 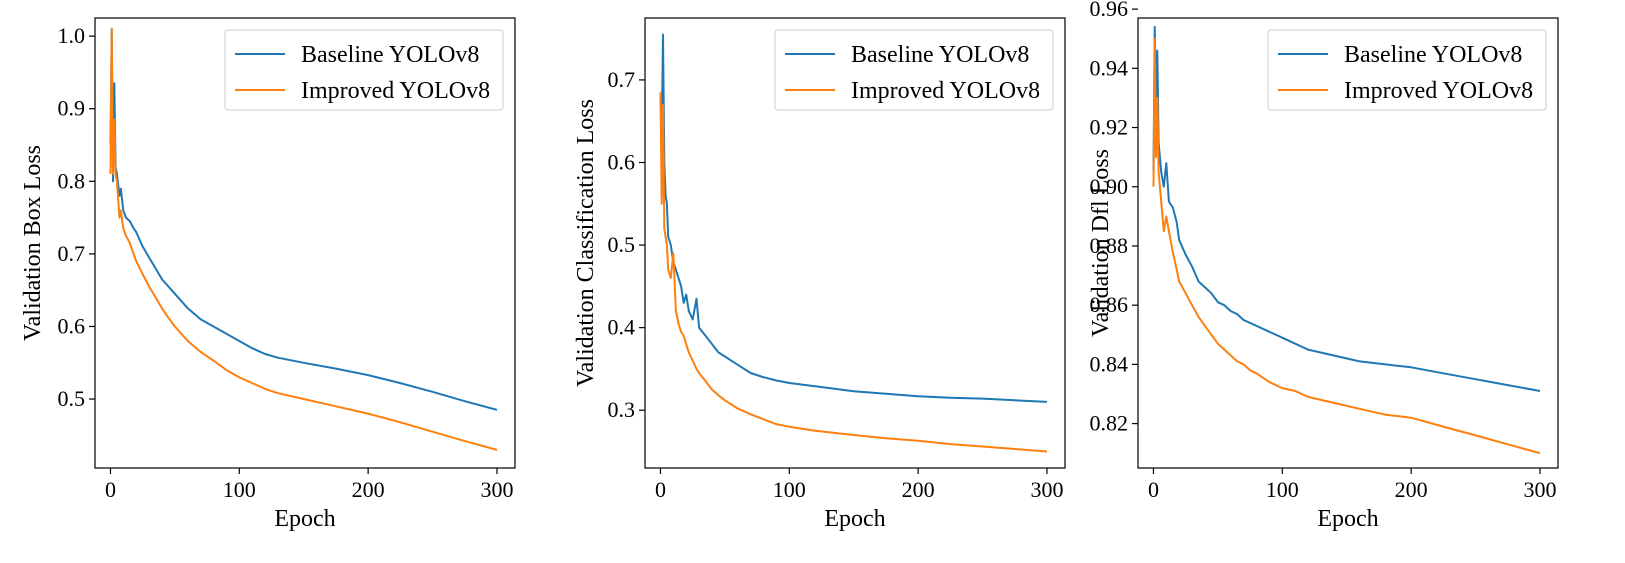 What do you see at coordinates (1109, 10) in the screenshot?
I see `y-tick-label: 0.96` at bounding box center [1109, 10].